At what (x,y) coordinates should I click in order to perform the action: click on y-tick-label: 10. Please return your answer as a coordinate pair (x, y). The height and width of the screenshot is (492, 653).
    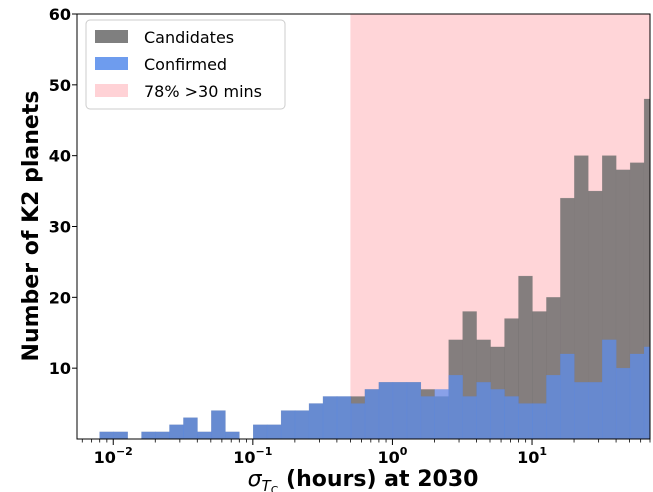
    Looking at the image, I should click on (60, 368).